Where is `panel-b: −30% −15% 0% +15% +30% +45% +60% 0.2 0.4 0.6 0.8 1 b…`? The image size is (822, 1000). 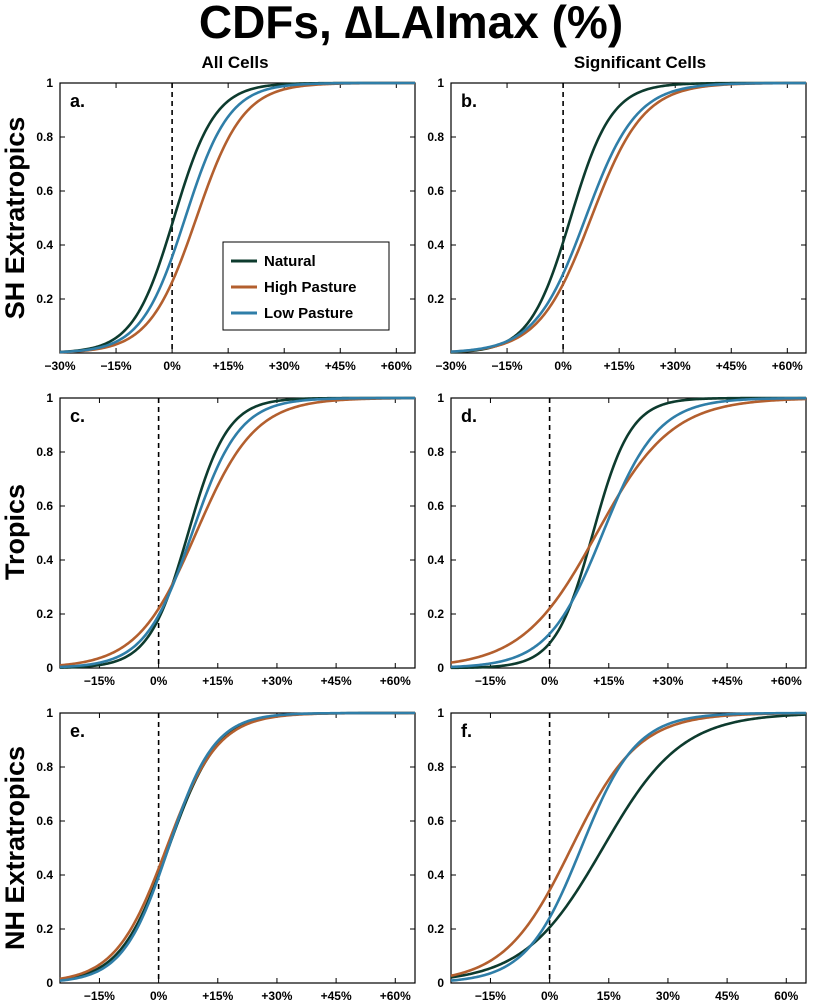 panel-b: −30% −15% 0% +15% +30% +45% +60% 0.2 0.4 0.6 0.8 1 b… is located at coordinates (617, 224).